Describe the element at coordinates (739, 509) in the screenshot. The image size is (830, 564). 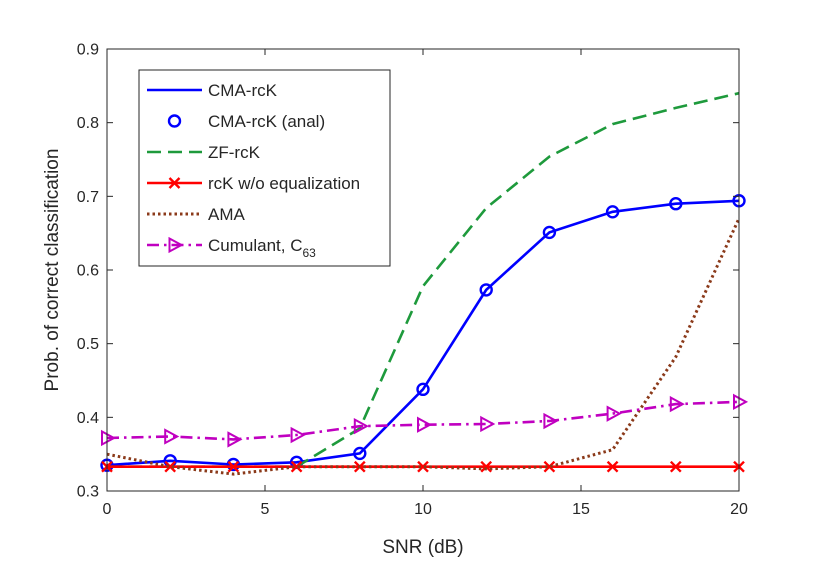
I see `x-tick-label-4: 20` at that location.